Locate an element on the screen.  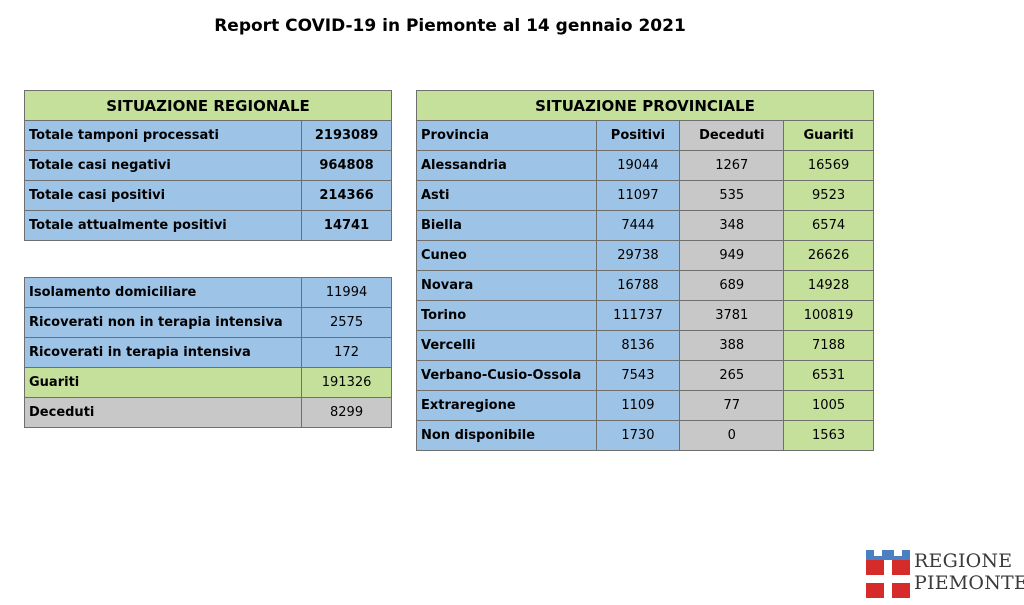
table-row: Extraregione 1109 77 1005 is located at coordinates (645, 405).